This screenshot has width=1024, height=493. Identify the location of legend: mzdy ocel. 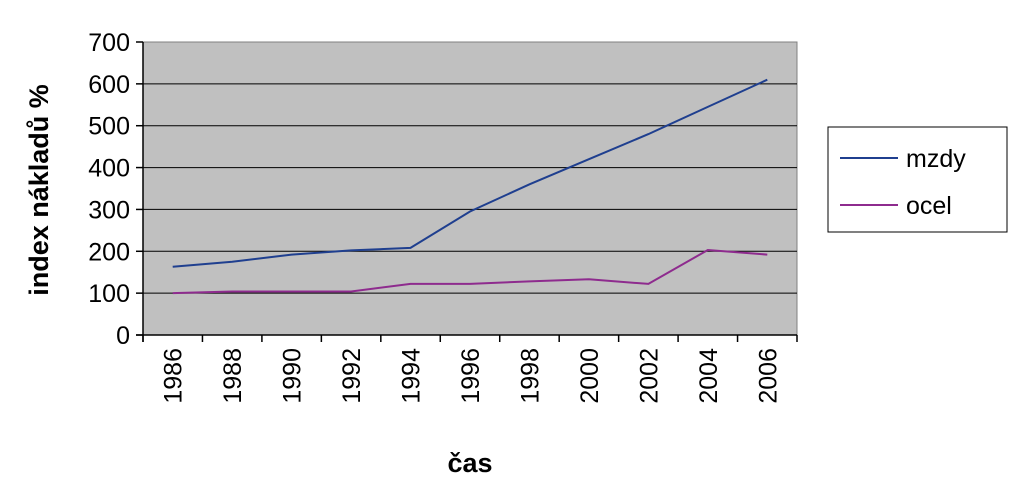
(917, 179).